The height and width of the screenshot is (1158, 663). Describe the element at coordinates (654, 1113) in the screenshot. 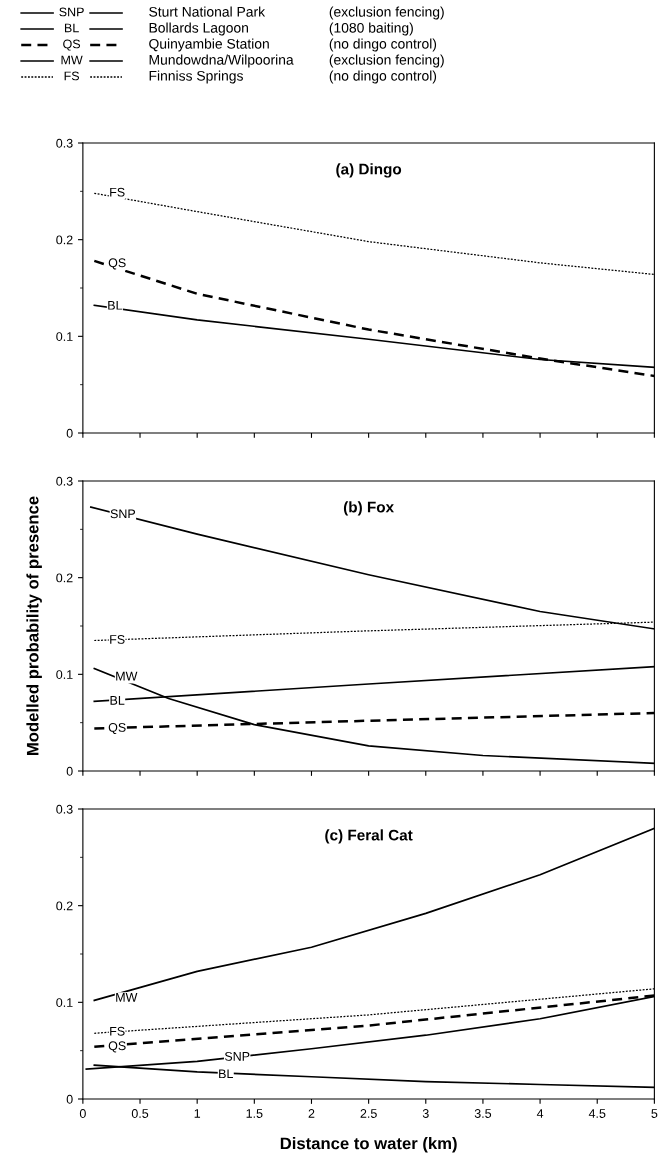

I see `x-tick-label: 5` at that location.